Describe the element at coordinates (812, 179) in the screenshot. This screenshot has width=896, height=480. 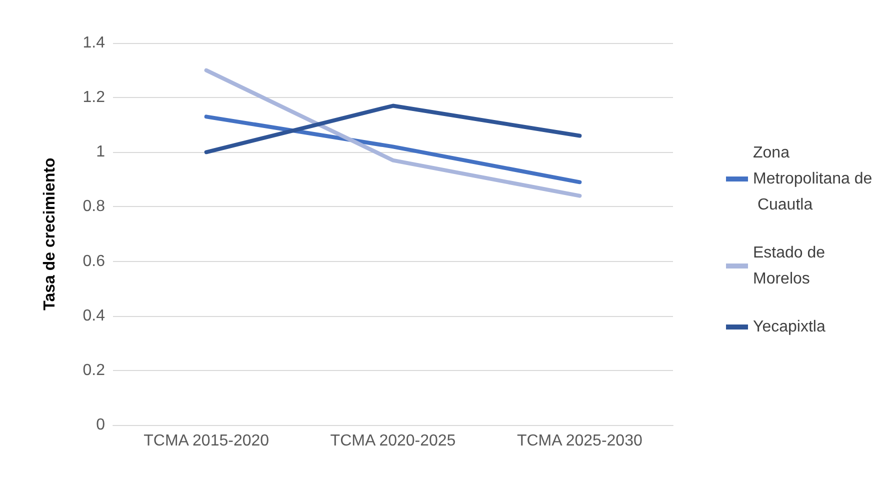
I see `legend-label: Zona Metropolitana de Cuautla` at that location.